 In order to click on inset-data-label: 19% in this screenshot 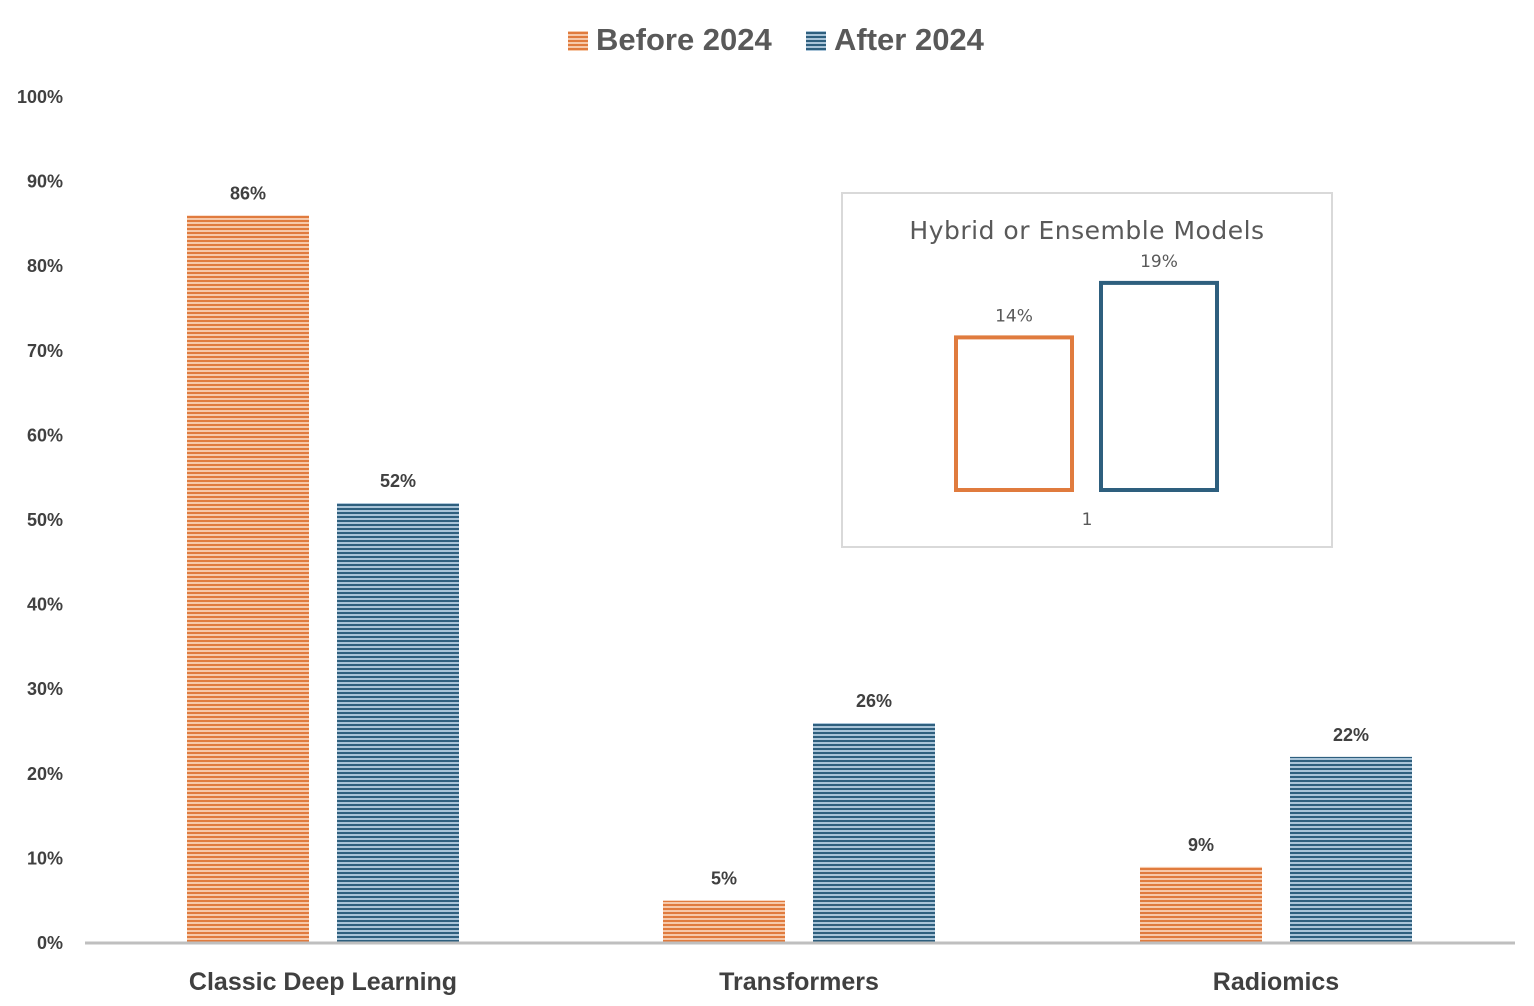, I will do `click(1159, 262)`.